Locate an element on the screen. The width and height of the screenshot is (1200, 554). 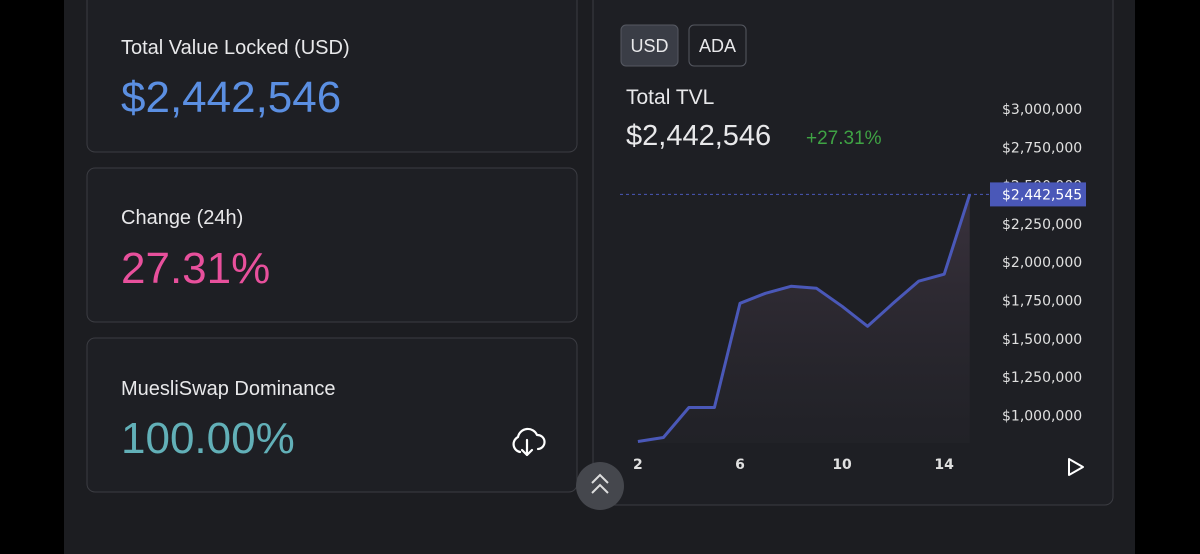
price-tag-label: $2,442,545 is located at coordinates (1042, 195).